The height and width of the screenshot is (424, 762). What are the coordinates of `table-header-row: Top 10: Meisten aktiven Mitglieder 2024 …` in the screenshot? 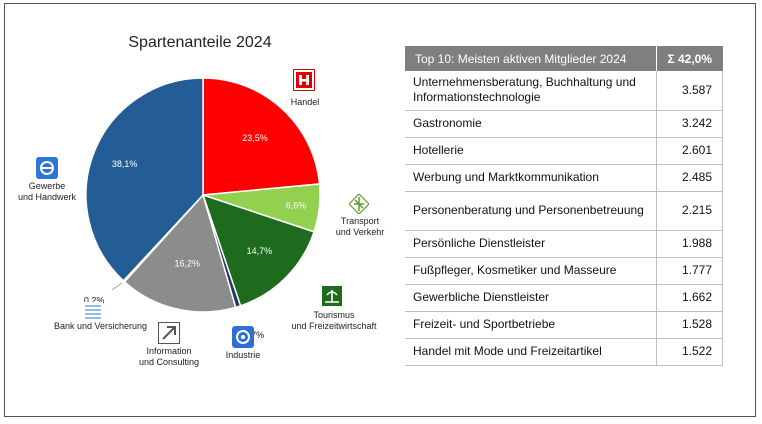 It's located at (564, 58).